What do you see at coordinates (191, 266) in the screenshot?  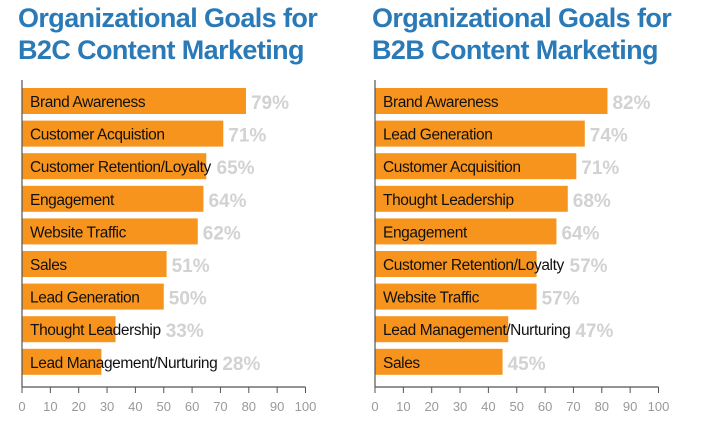 I see `value-label: 51%` at bounding box center [191, 266].